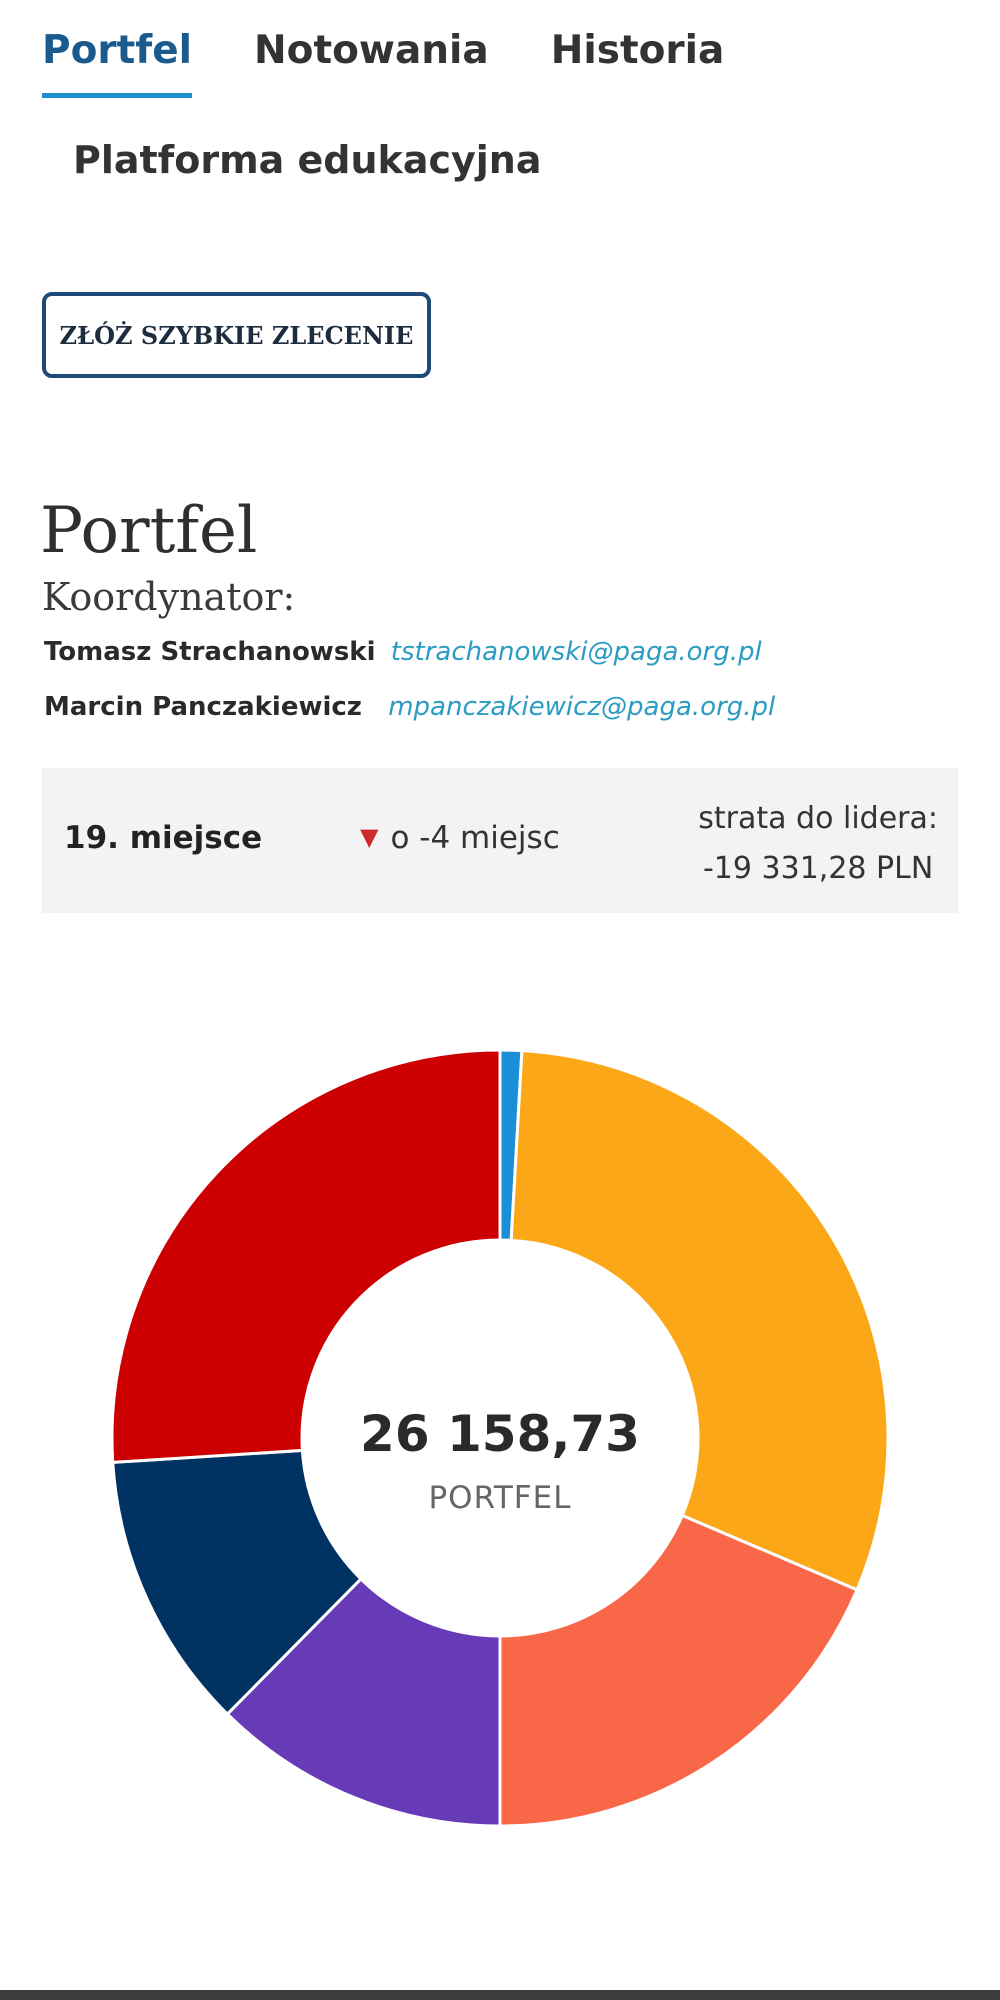 The image size is (1000, 2000). What do you see at coordinates (307, 160) in the screenshot?
I see `platform-subtitle: Platforma edukacyjna` at bounding box center [307, 160].